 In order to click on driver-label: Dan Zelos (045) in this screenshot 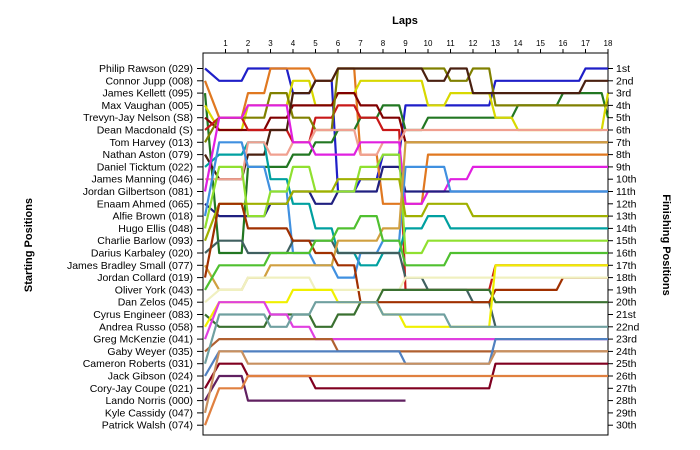, I will do `click(155, 303)`.